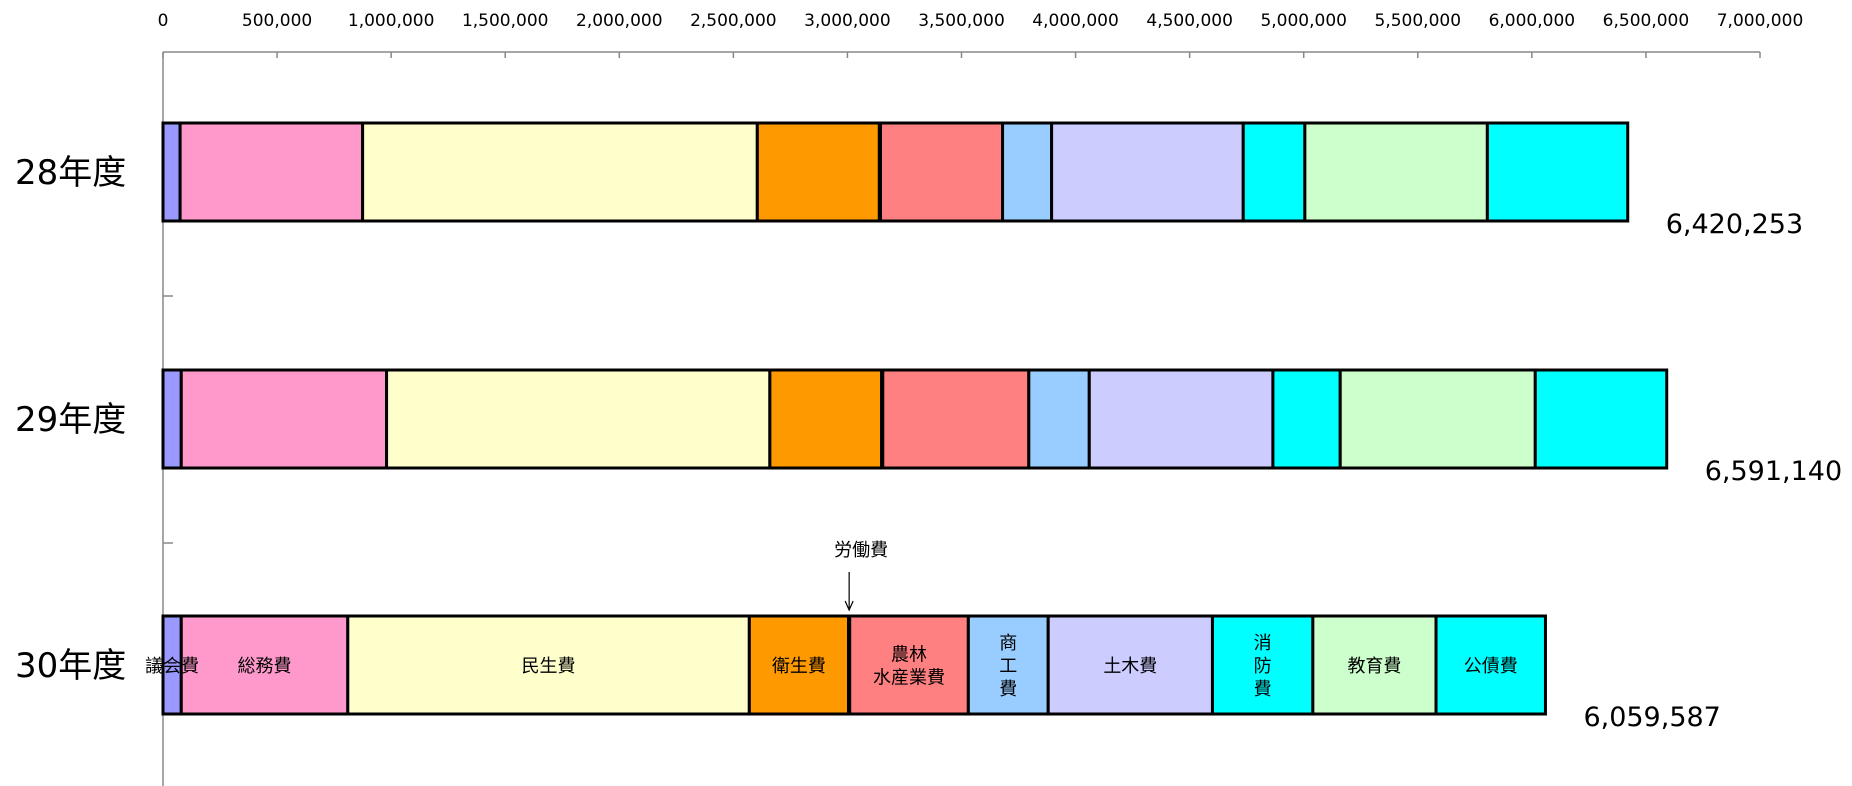 The height and width of the screenshot is (786, 1852). I want to click on category-label: 28年度, so click(70, 173).